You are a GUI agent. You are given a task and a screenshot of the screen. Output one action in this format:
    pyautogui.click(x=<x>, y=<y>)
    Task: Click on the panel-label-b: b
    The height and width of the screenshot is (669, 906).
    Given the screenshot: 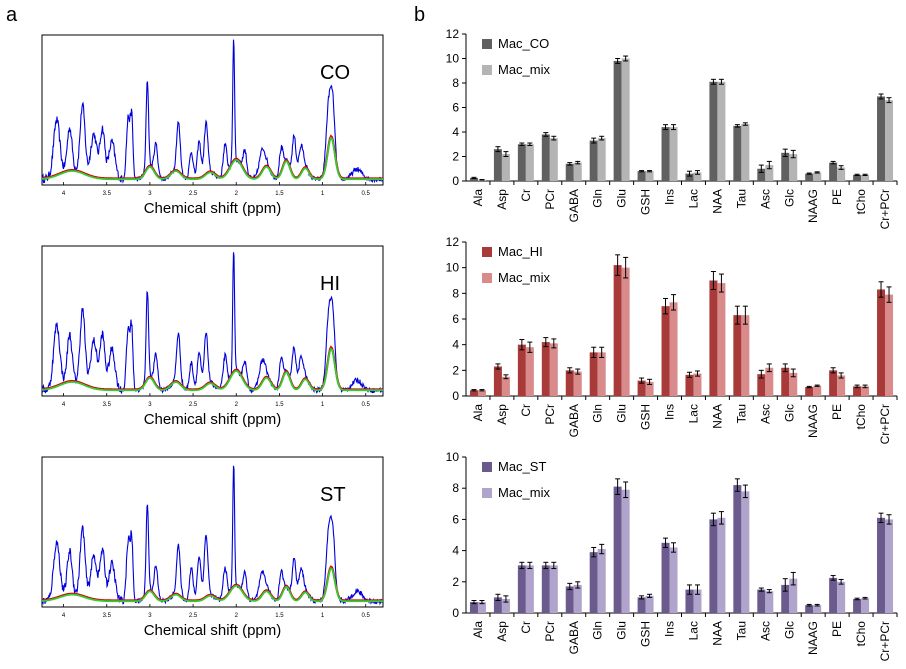 What is the action you would take?
    pyautogui.click(x=420, y=15)
    